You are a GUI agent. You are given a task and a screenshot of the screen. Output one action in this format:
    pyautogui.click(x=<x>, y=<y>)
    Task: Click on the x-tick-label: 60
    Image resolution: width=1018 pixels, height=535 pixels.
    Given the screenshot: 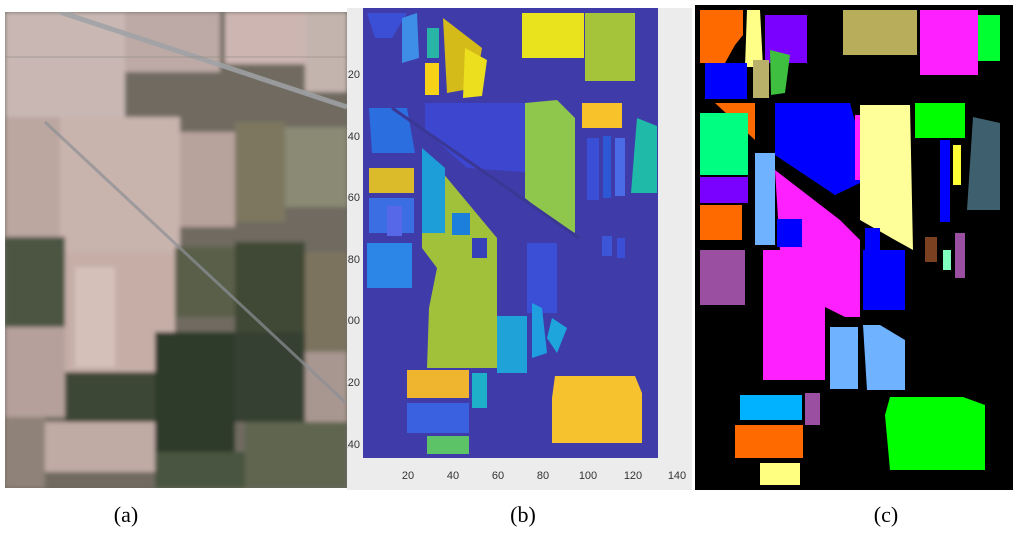 What is the action you would take?
    pyautogui.click(x=498, y=476)
    